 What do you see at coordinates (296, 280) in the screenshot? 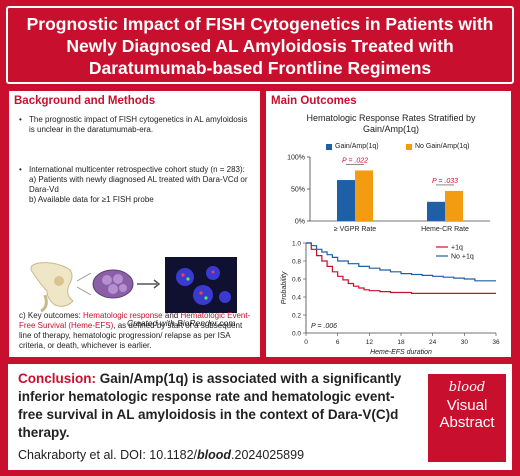
I see `y-tick-label: 0.6` at bounding box center [296, 280].